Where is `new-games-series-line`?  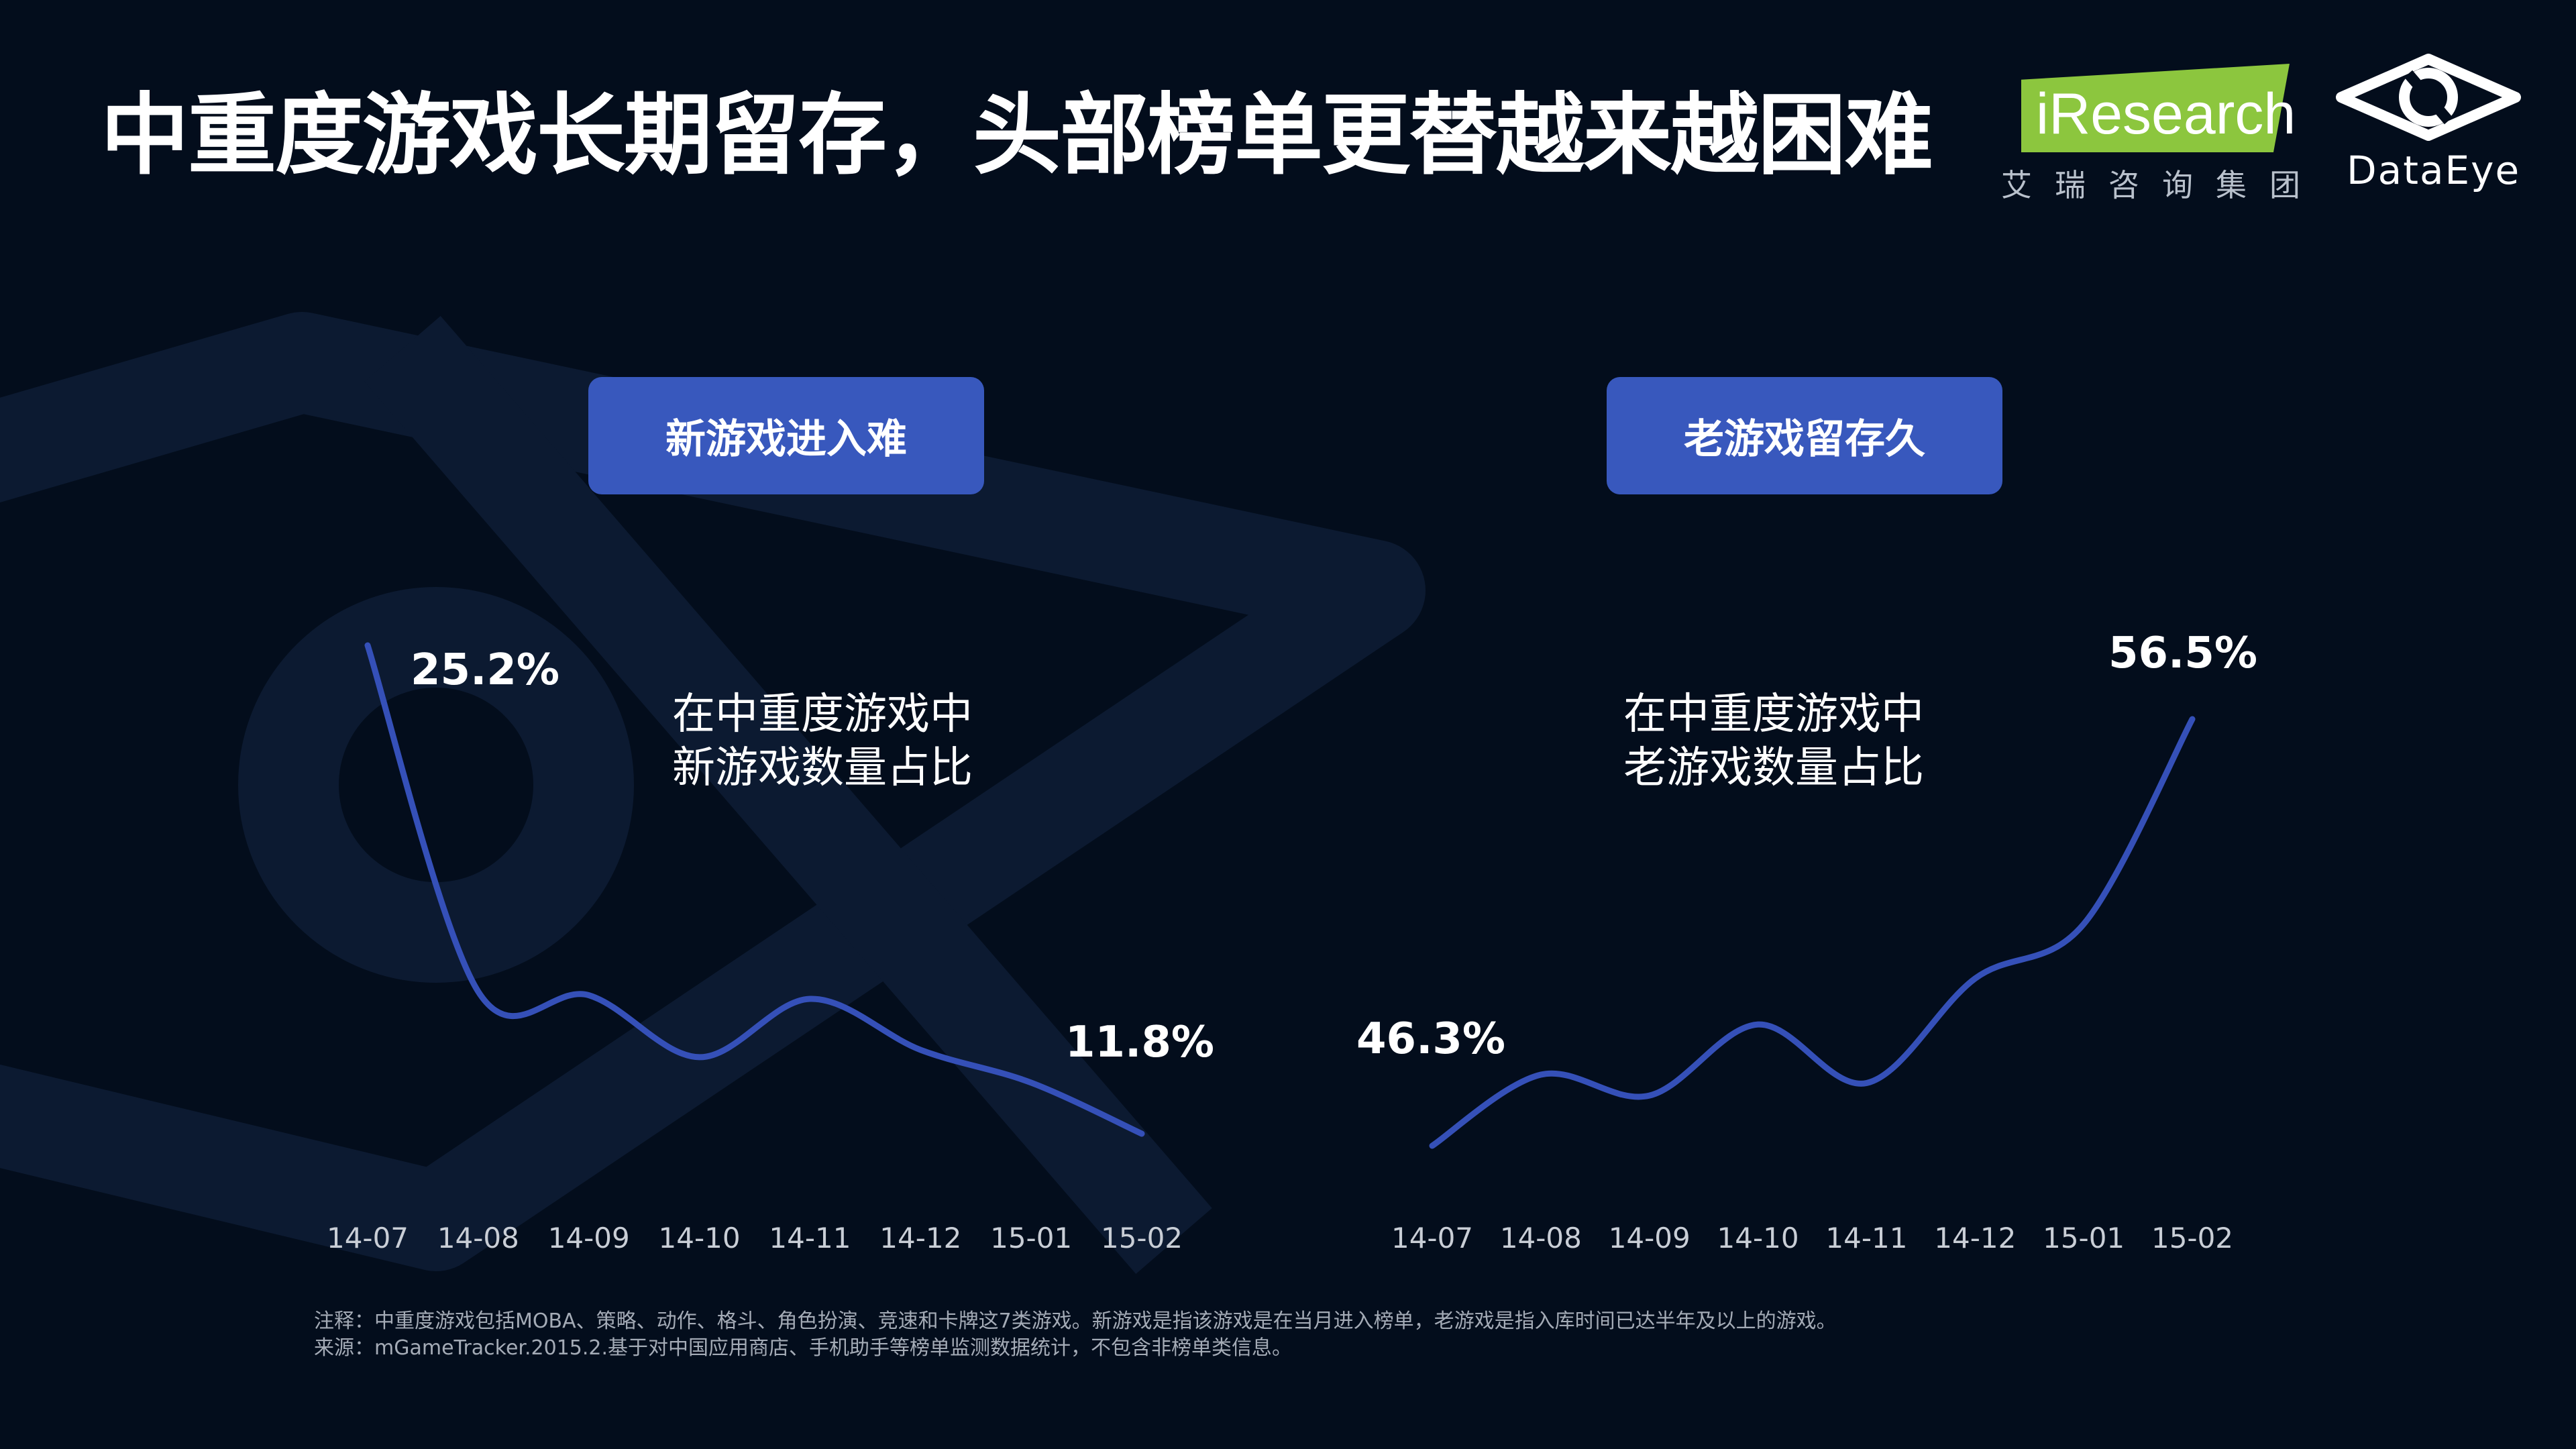 new-games-series-line is located at coordinates (754, 889).